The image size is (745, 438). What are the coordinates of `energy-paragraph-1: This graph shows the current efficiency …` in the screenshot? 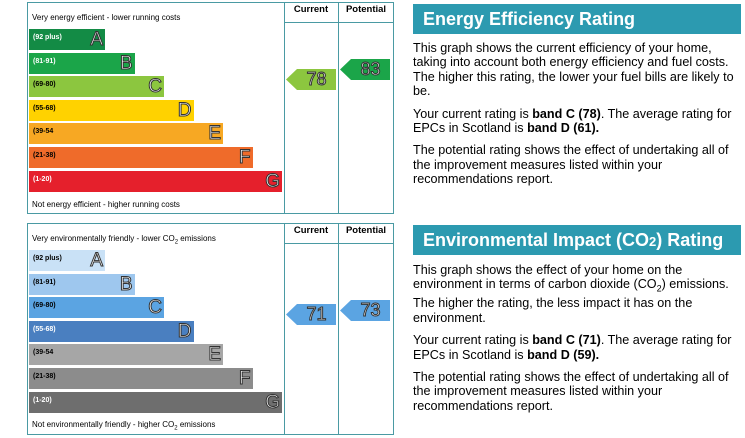 It's located at (573, 70).